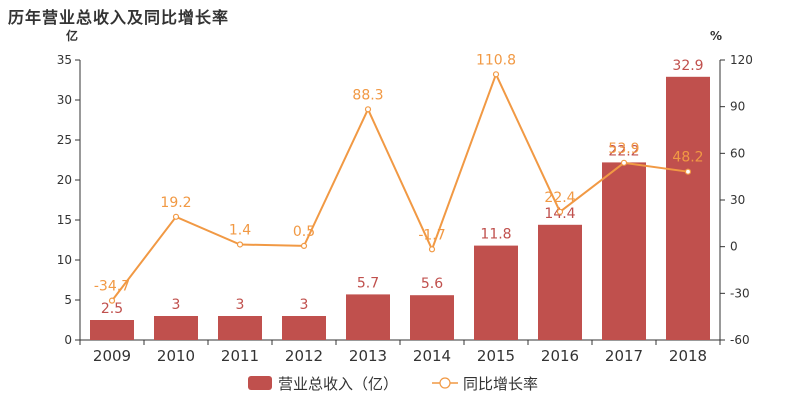  Describe the element at coordinates (240, 356) in the screenshot. I see `x-tick-label: 2011` at that location.